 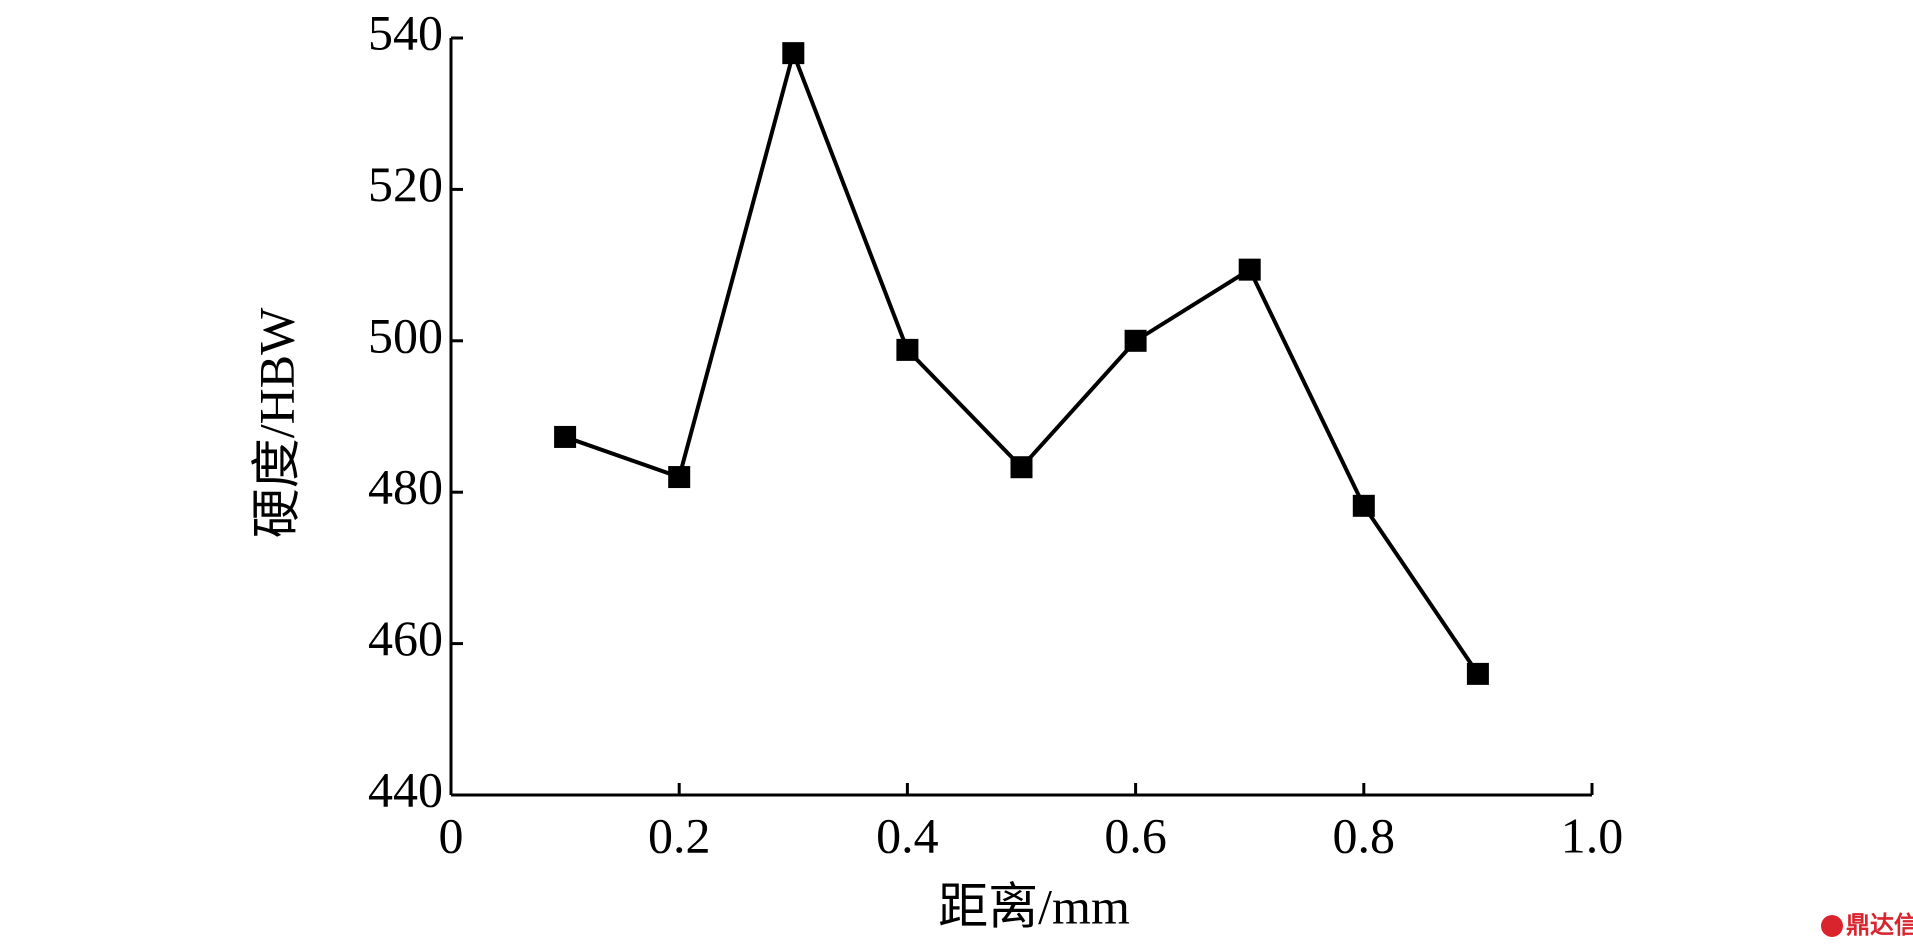 I want to click on y-tick-label: 500, so click(x=405, y=335).